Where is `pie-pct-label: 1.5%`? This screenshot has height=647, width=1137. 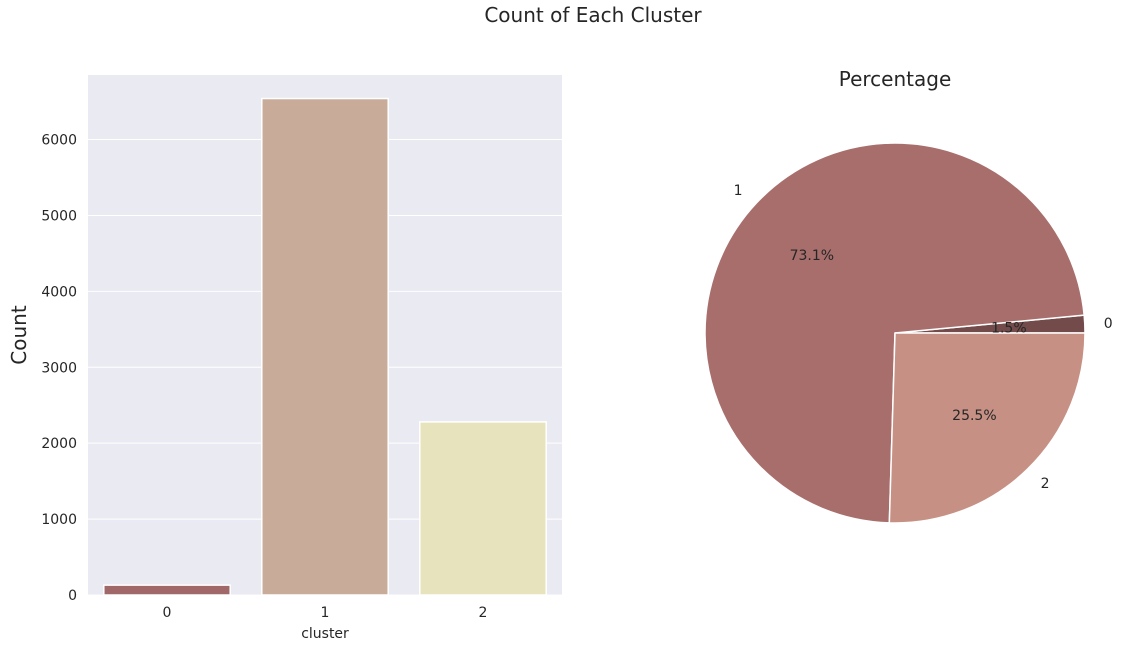 pie-pct-label: 1.5% is located at coordinates (1009, 329).